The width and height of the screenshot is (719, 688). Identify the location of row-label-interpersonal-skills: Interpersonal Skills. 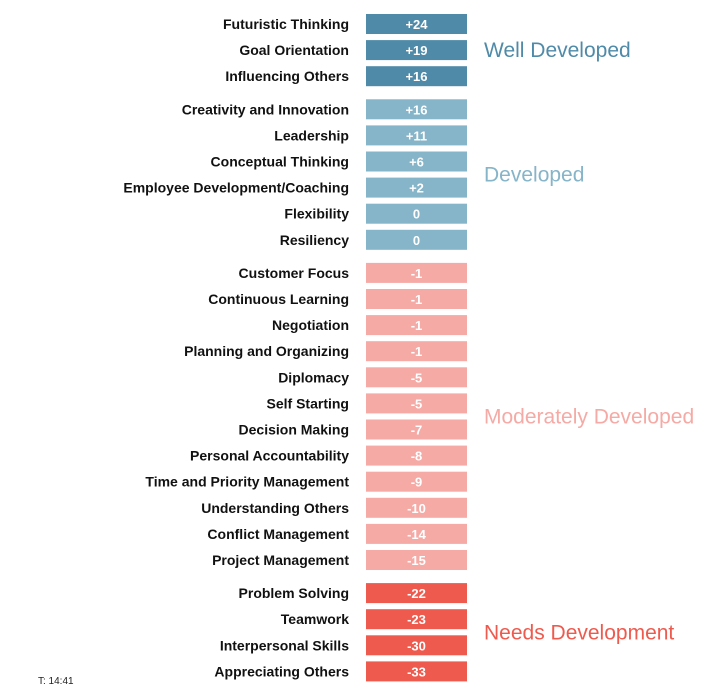
(284, 645).